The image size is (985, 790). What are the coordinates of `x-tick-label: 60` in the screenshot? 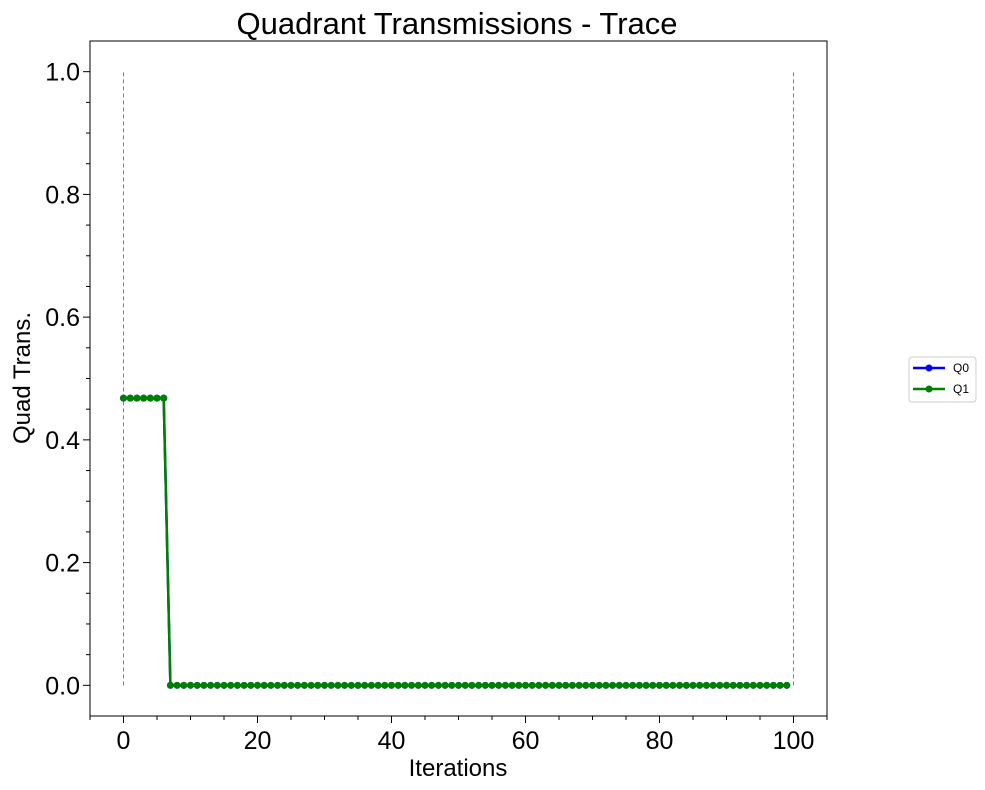 It's located at (526, 741).